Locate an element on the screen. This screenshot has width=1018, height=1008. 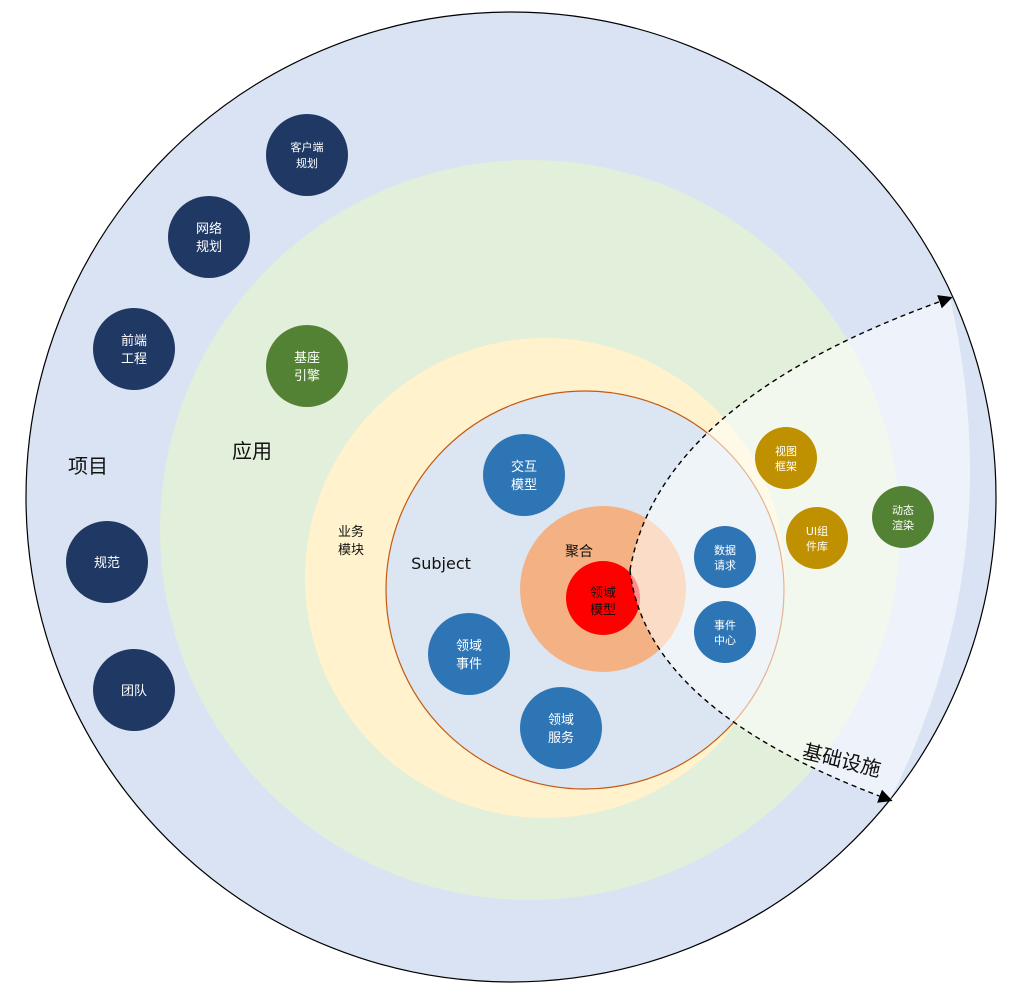
project-node-network-planning: 网络 规划 is located at coordinates (209, 237).